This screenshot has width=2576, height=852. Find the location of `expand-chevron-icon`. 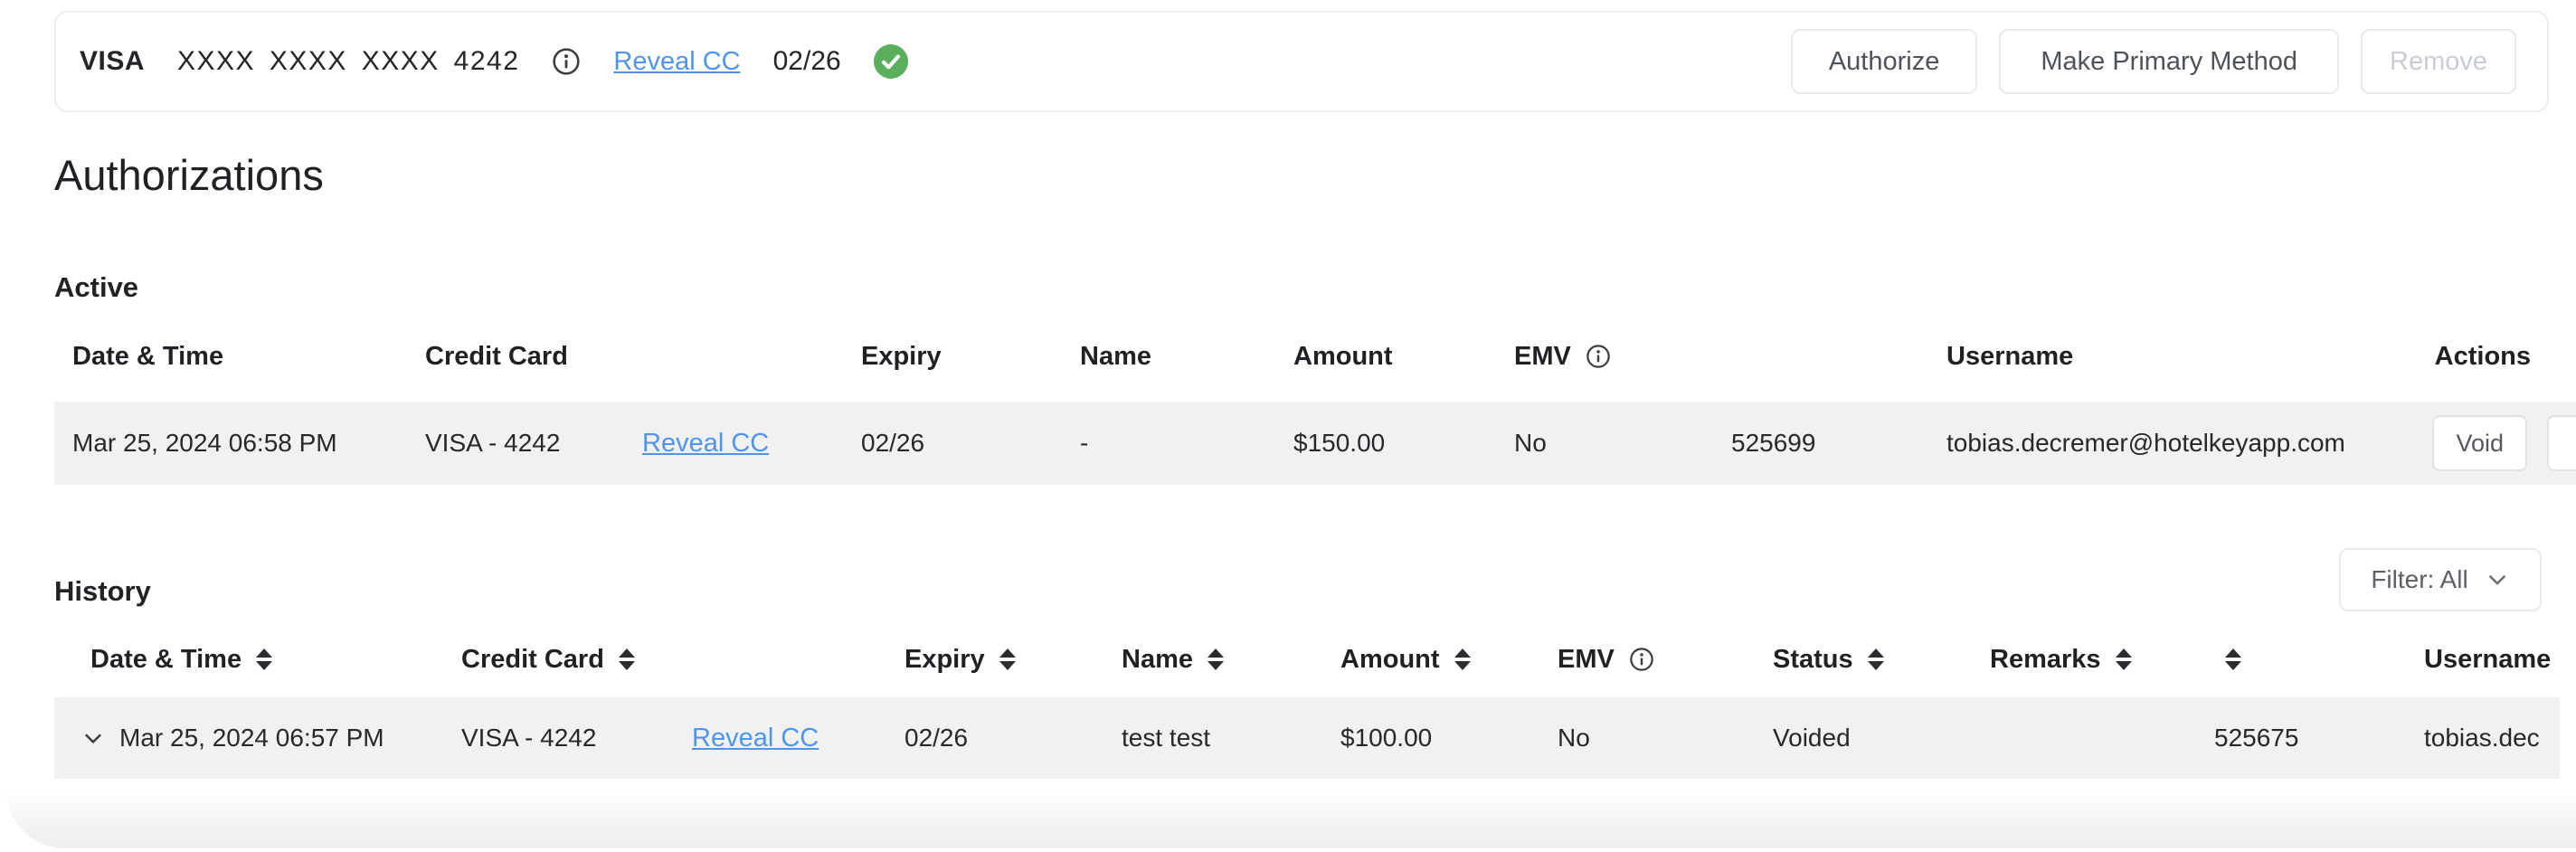

expand-chevron-icon is located at coordinates (94, 738).